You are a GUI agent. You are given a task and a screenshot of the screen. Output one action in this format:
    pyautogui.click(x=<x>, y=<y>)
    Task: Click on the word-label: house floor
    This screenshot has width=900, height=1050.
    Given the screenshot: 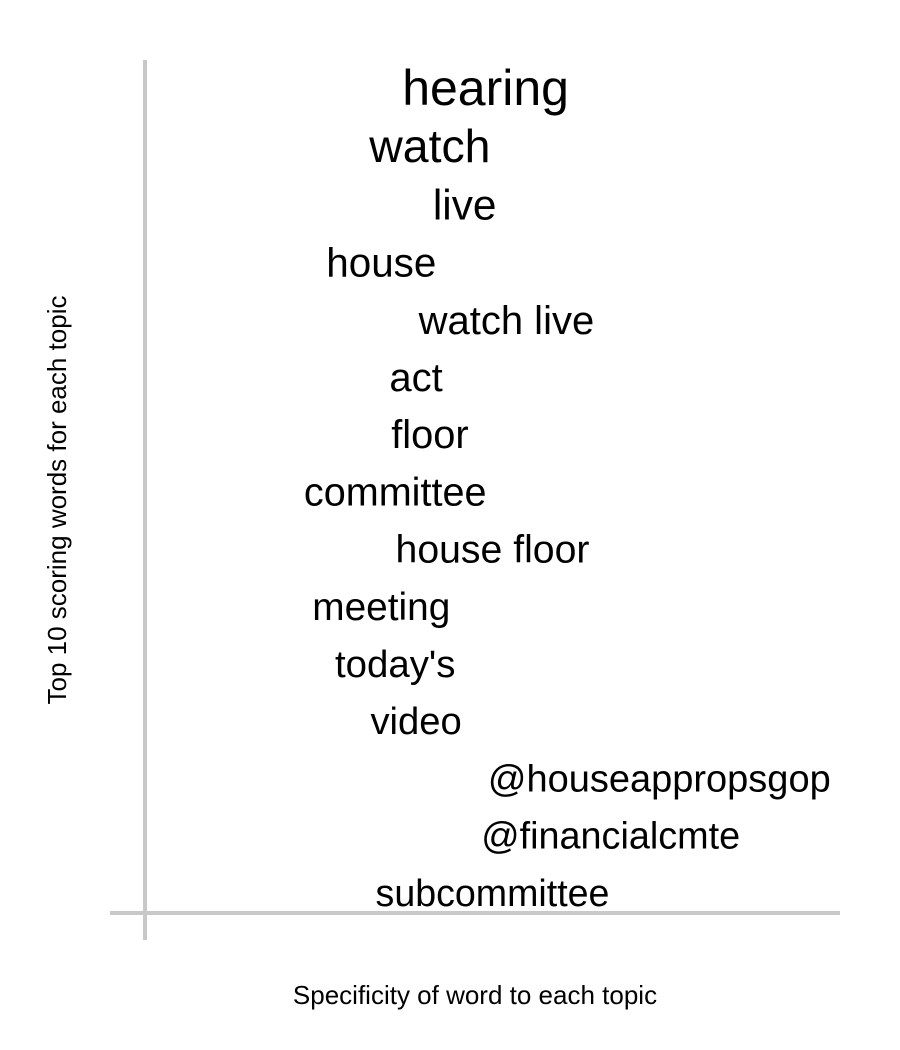 What is the action you would take?
    pyautogui.click(x=493, y=550)
    